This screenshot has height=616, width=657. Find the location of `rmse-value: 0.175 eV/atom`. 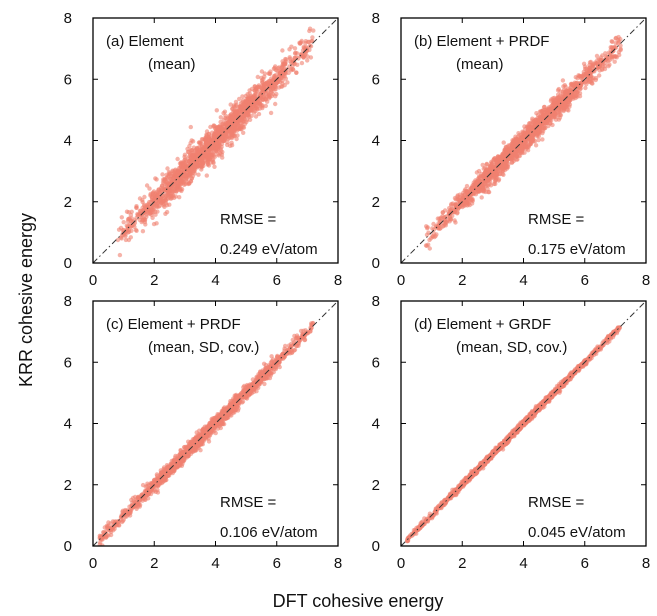

rmse-value: 0.175 eV/atom is located at coordinates (577, 249).